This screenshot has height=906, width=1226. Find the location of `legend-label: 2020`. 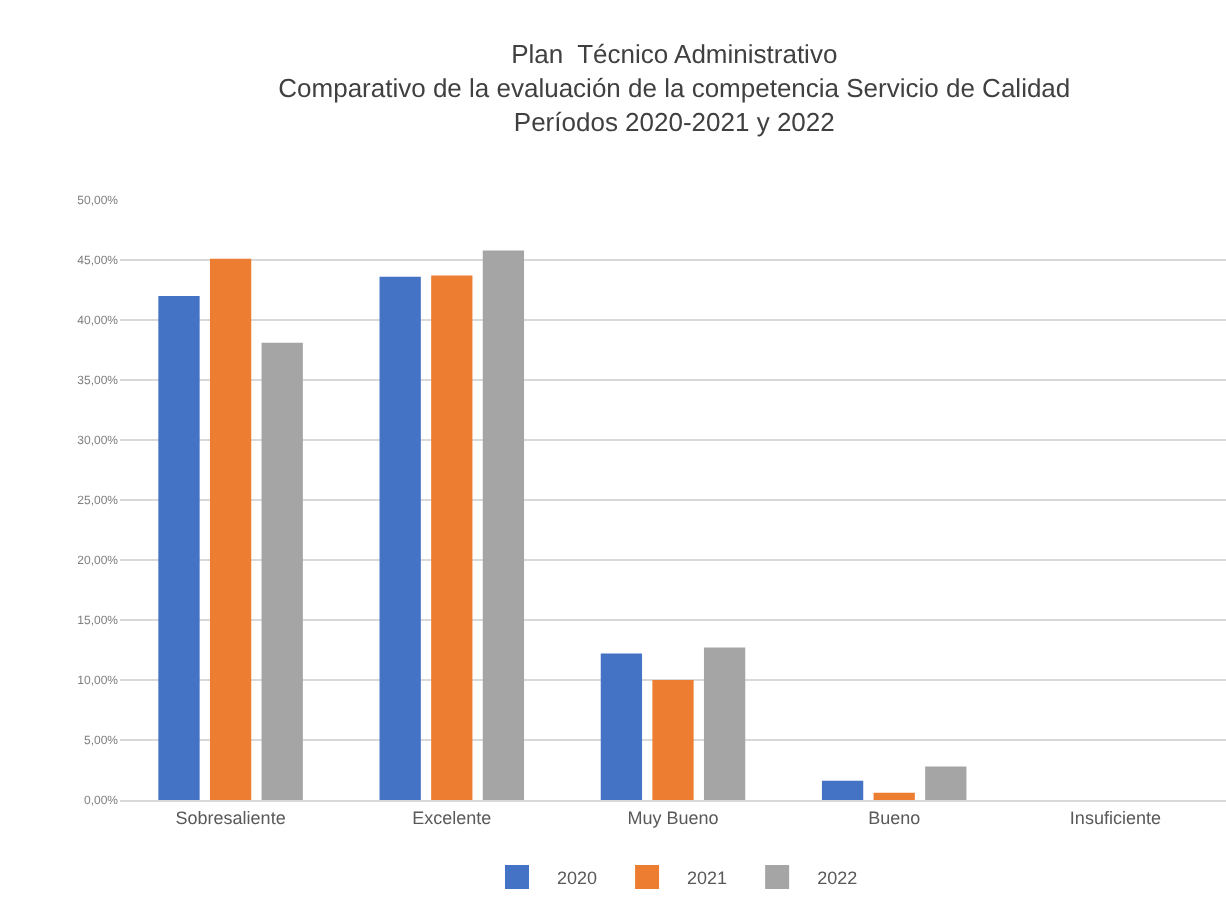

legend-label: 2020 is located at coordinates (577, 878).